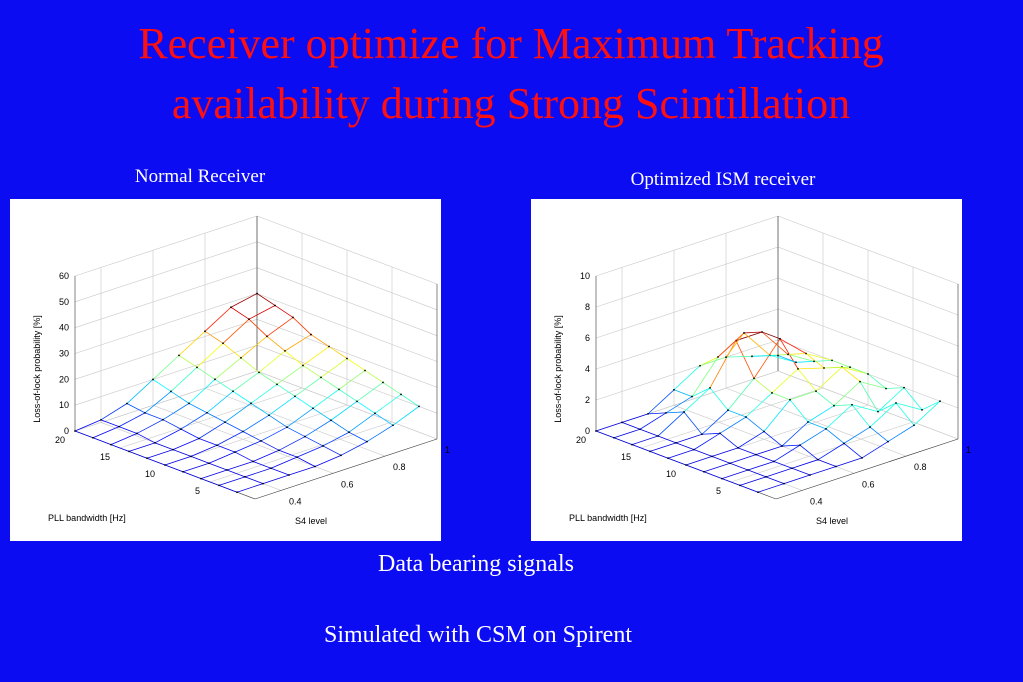 The image size is (1023, 682). I want to click on x-tick-label: 5, so click(197, 491).